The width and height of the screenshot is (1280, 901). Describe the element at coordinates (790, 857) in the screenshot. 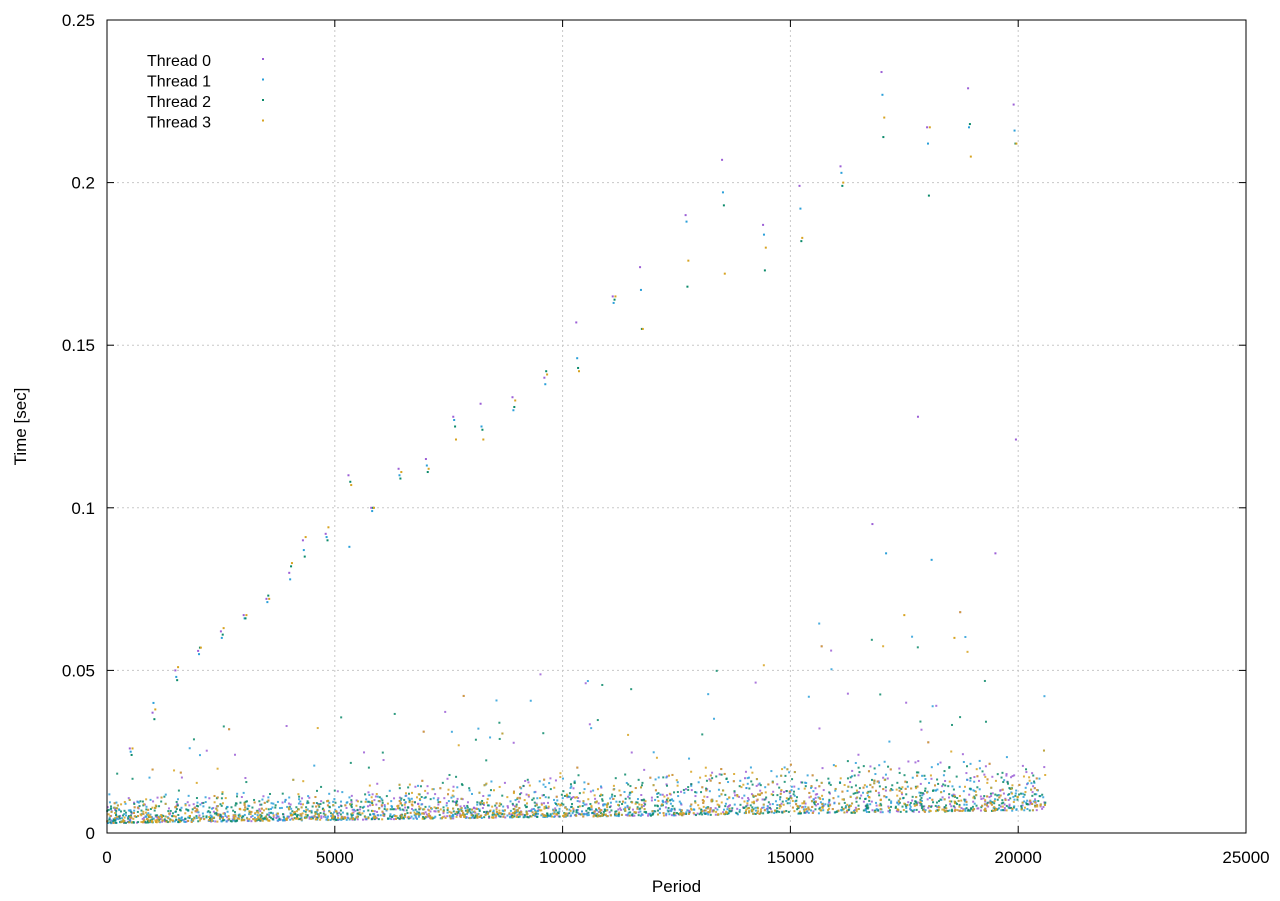

I see `x-tick-label: 15000` at that location.